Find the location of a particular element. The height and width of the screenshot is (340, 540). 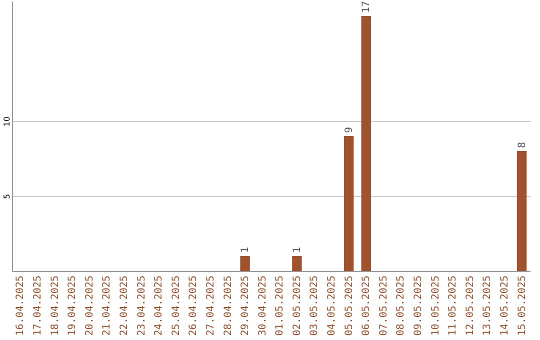

data-label: 9 is located at coordinates (349, 129).